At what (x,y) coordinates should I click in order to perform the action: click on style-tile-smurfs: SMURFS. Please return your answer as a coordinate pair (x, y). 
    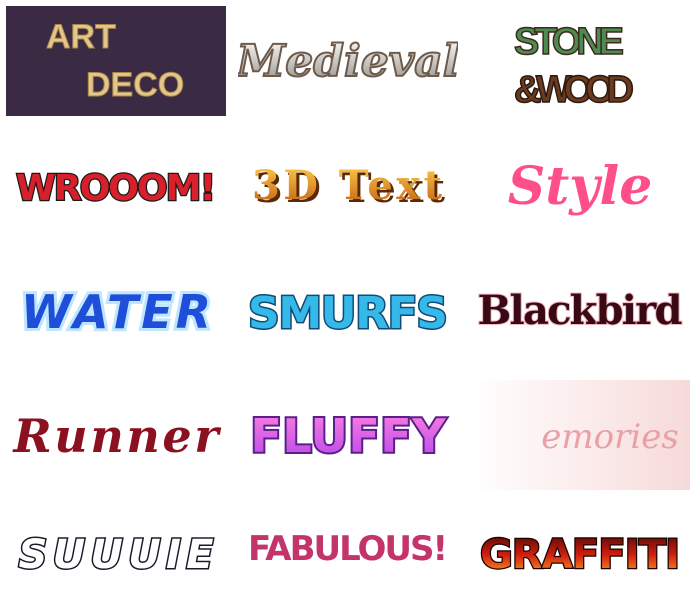
    Looking at the image, I should click on (348, 309).